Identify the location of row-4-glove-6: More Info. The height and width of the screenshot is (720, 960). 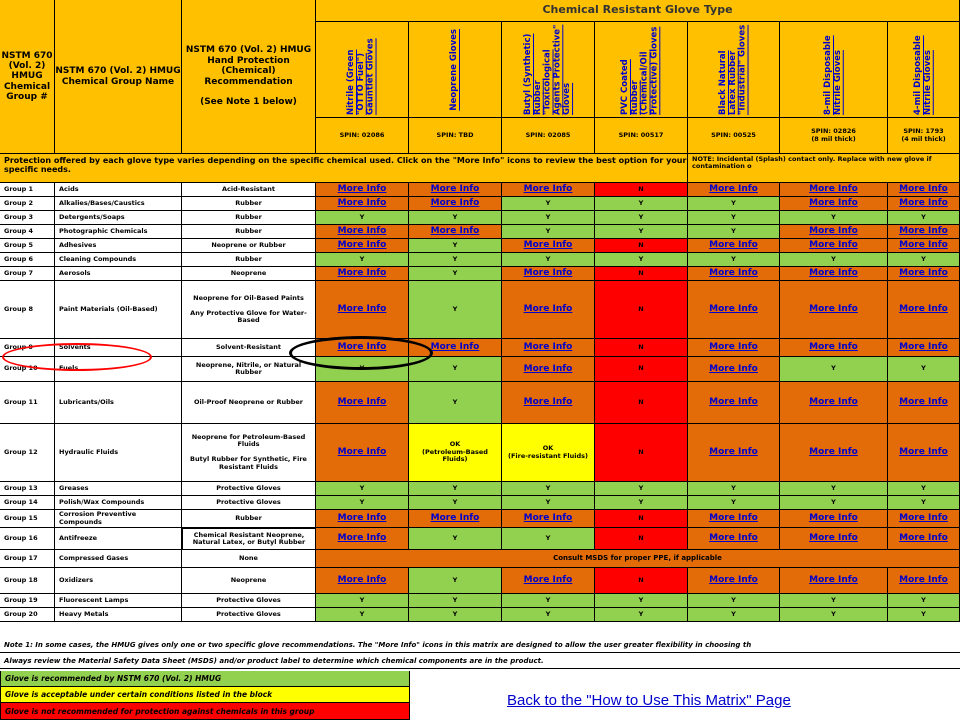
(834, 232).